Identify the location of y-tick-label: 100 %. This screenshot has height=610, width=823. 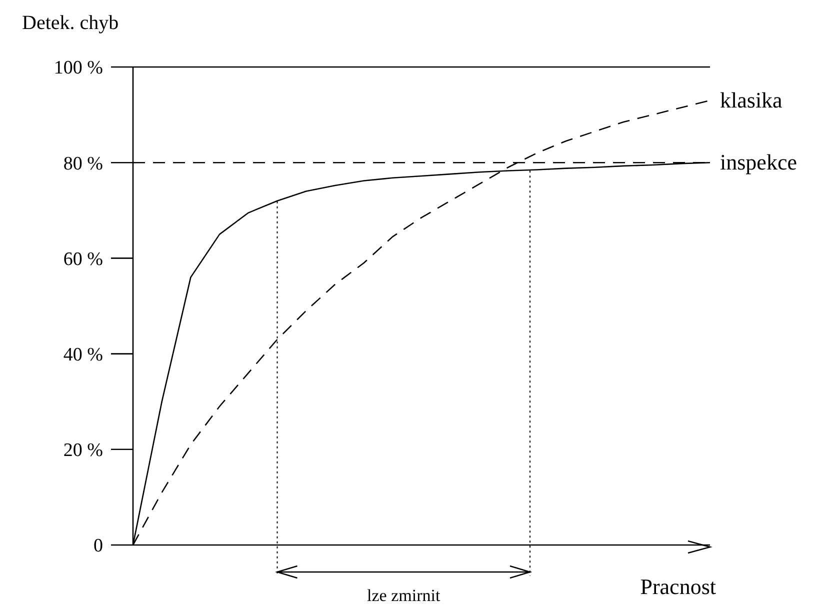
(79, 68).